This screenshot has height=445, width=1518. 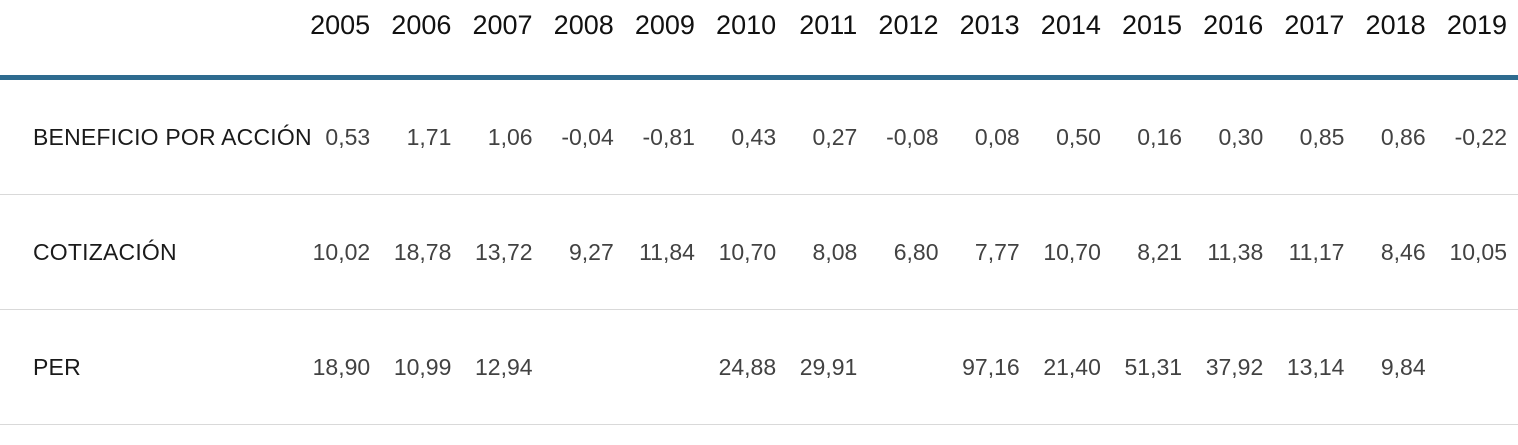 I want to click on table-cell: 13,72, so click(x=503, y=252).